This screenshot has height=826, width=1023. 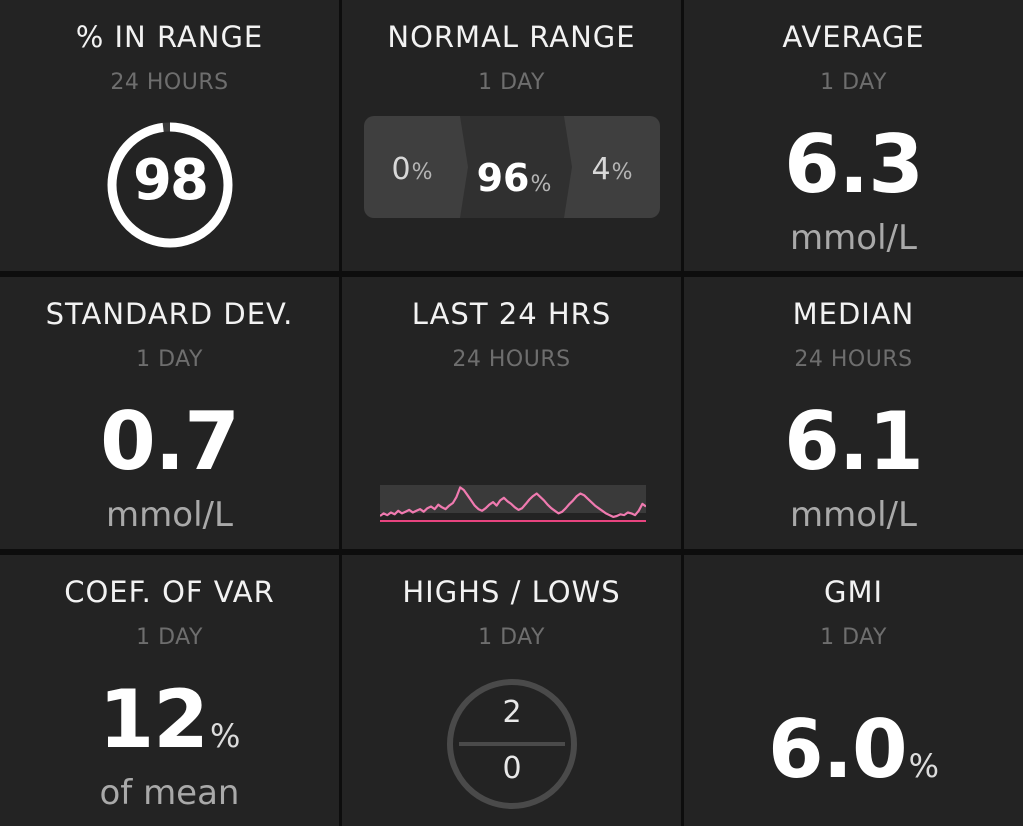 I want to click on coef-var-unit: of mean, so click(x=169, y=793).